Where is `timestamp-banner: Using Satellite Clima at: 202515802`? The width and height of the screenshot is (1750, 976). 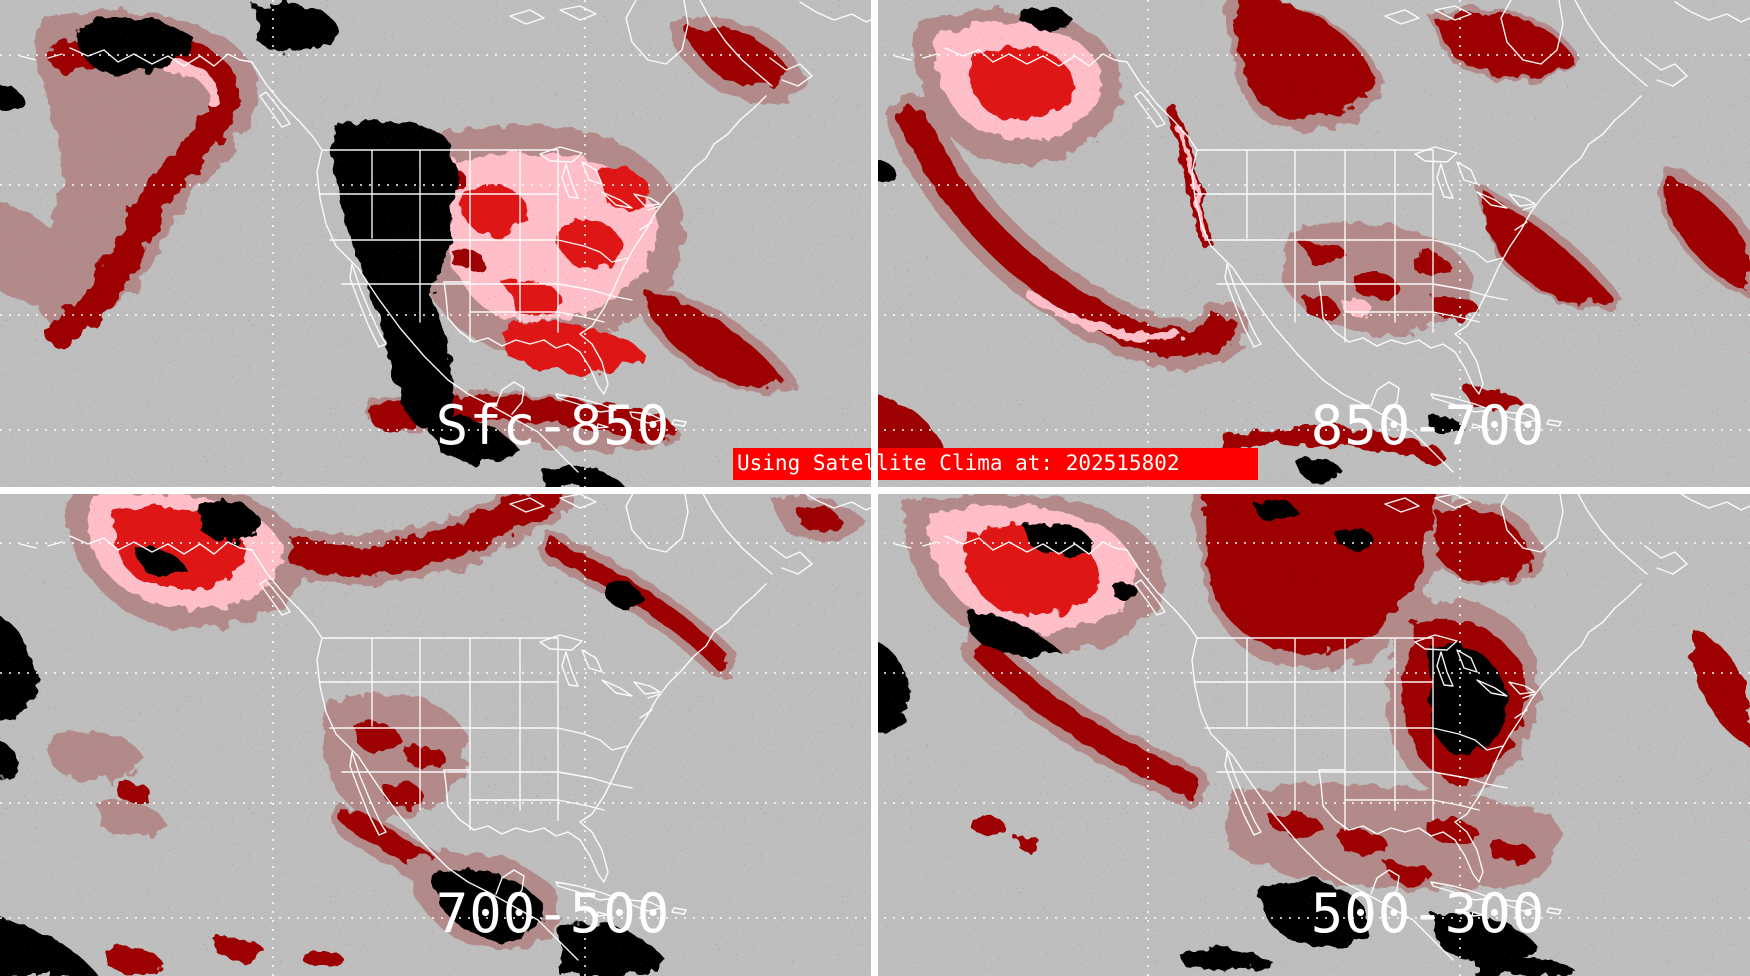 timestamp-banner: Using Satellite Clima at: 202515802 is located at coordinates (995, 464).